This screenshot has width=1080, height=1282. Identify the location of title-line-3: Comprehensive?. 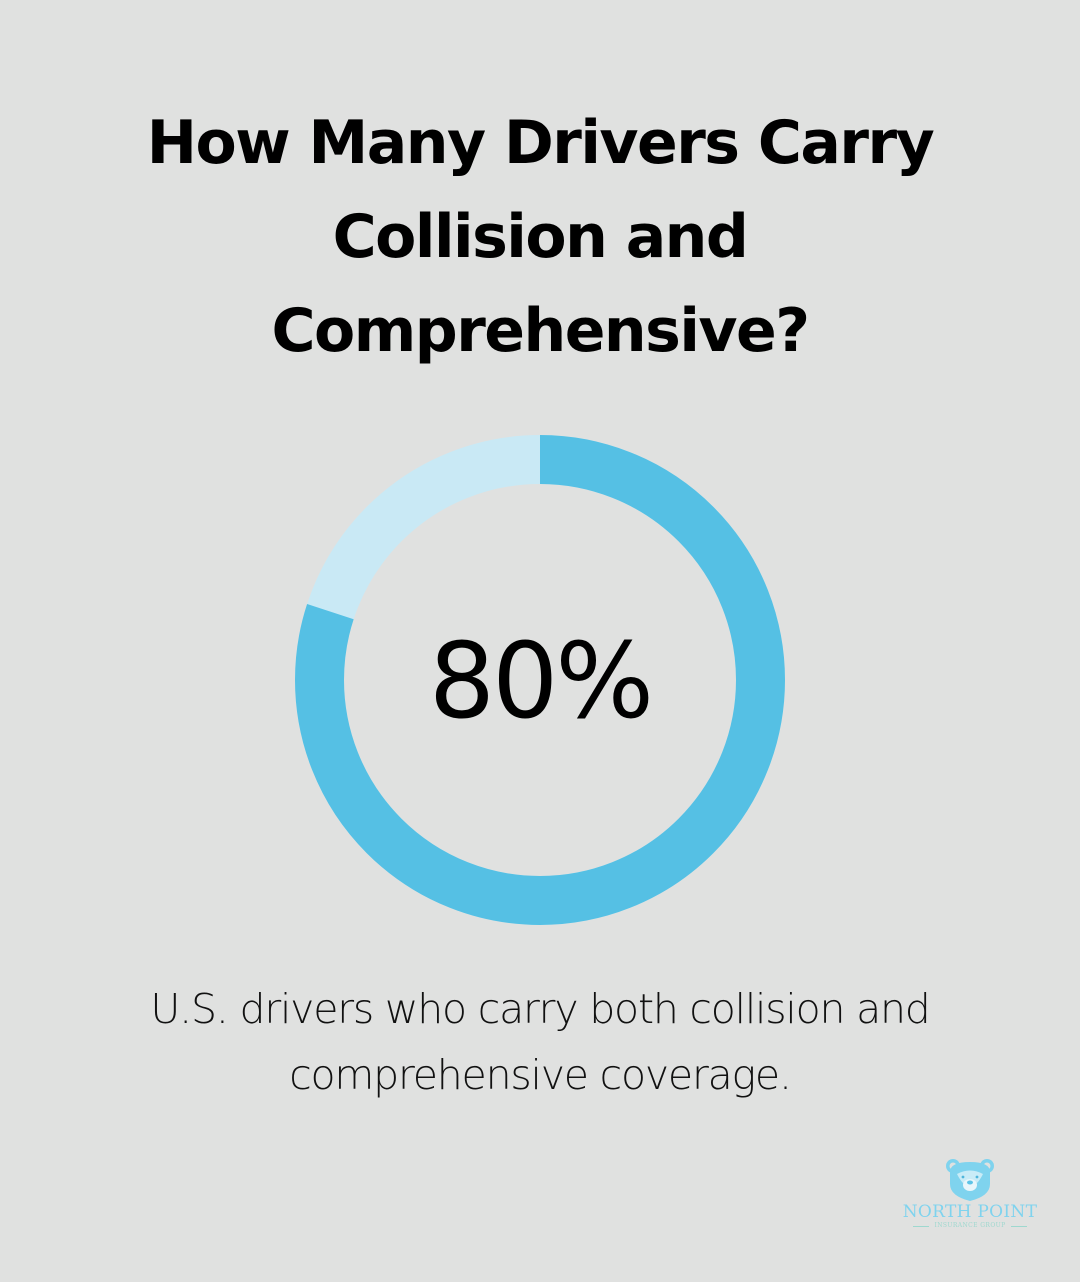
(540, 331).